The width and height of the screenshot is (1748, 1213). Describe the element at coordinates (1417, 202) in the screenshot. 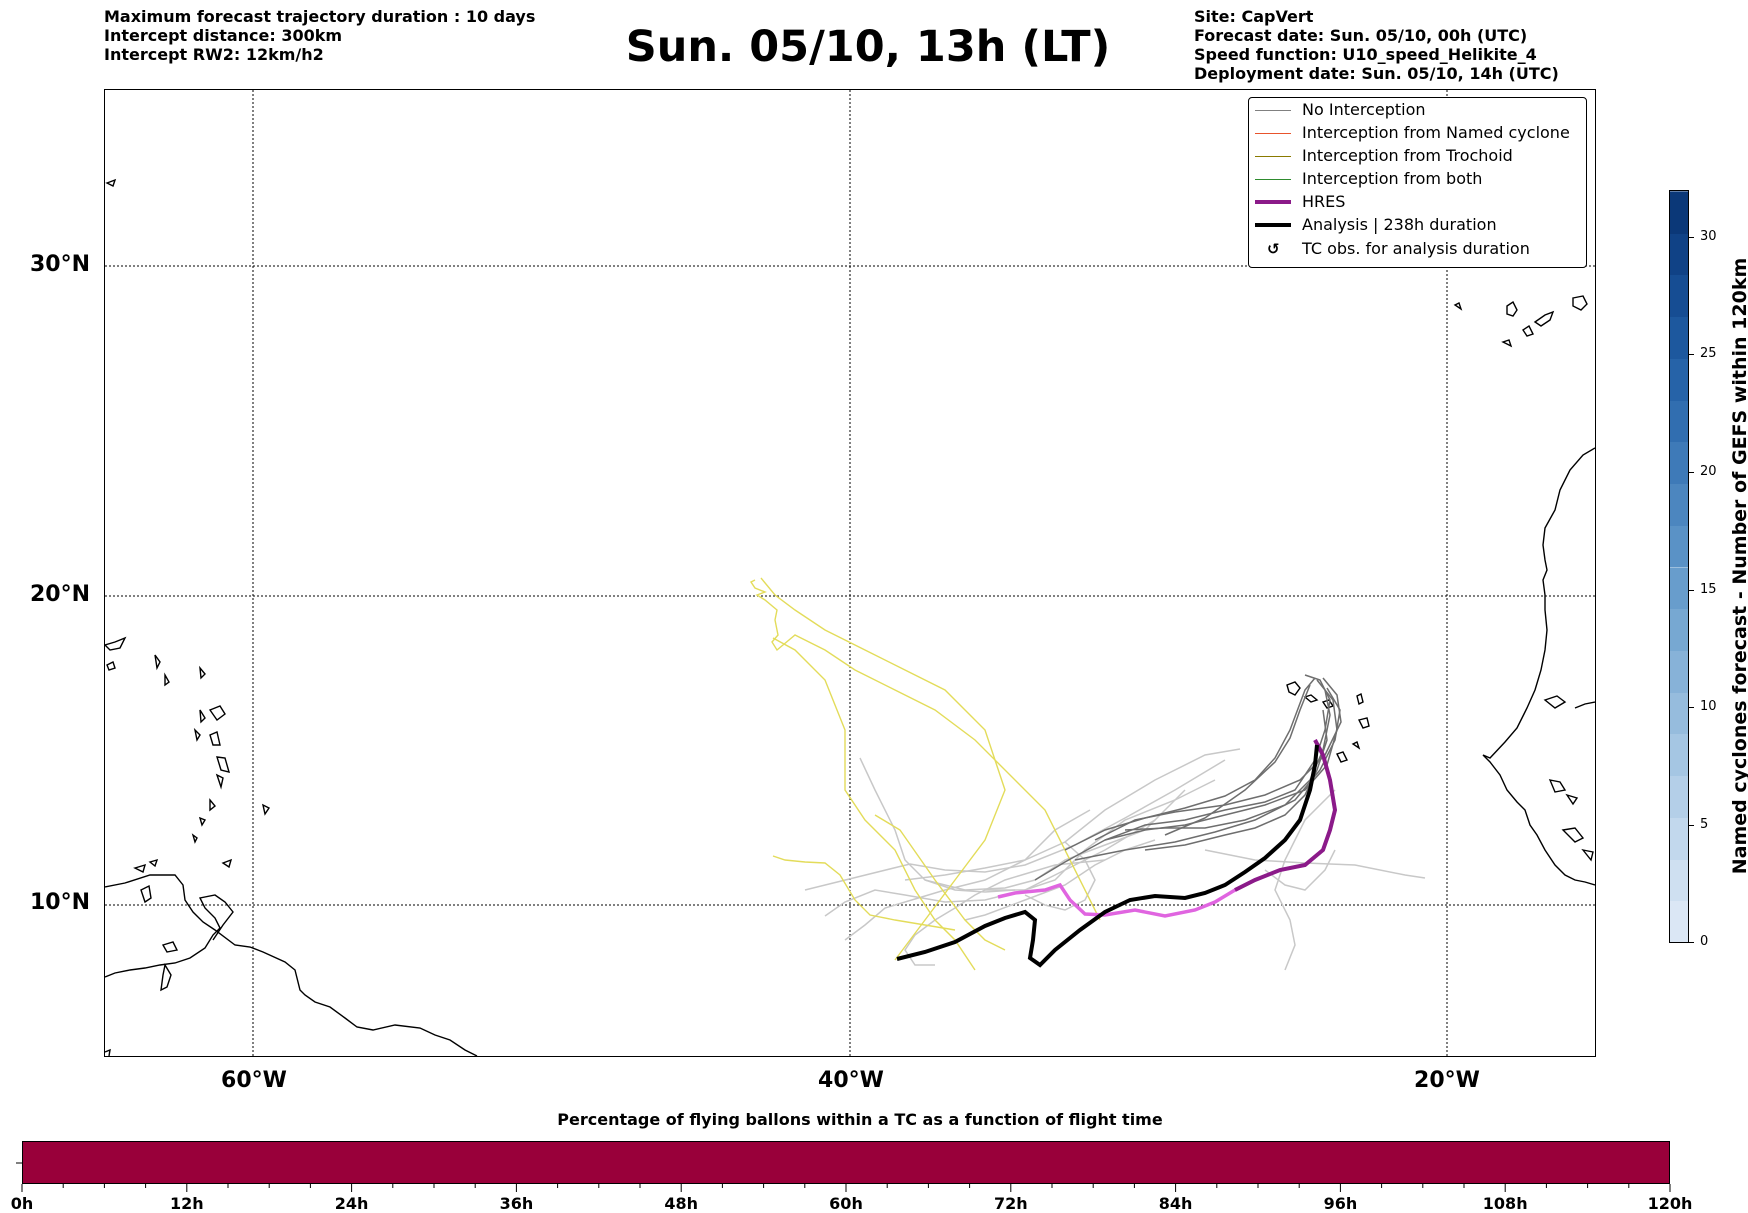

I see `legend-item-hres: HRES` at that location.